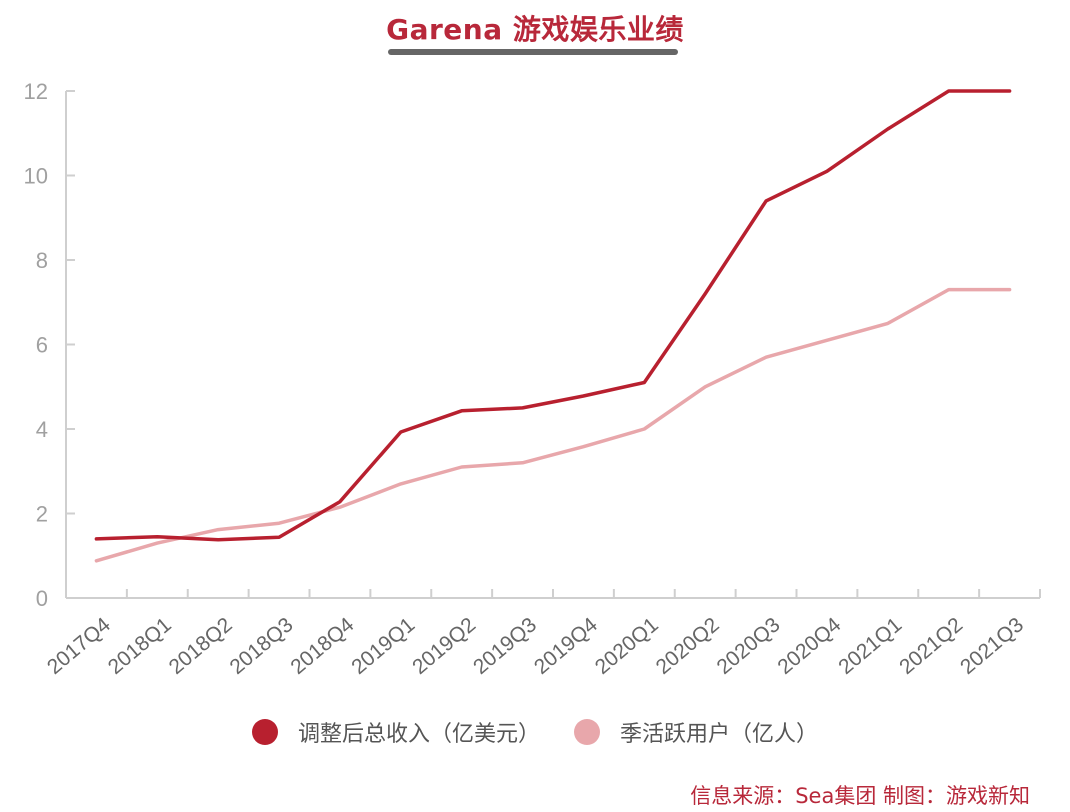 This screenshot has width=1070, height=812. What do you see at coordinates (42, 345) in the screenshot?
I see `y-tick-label: 6` at bounding box center [42, 345].